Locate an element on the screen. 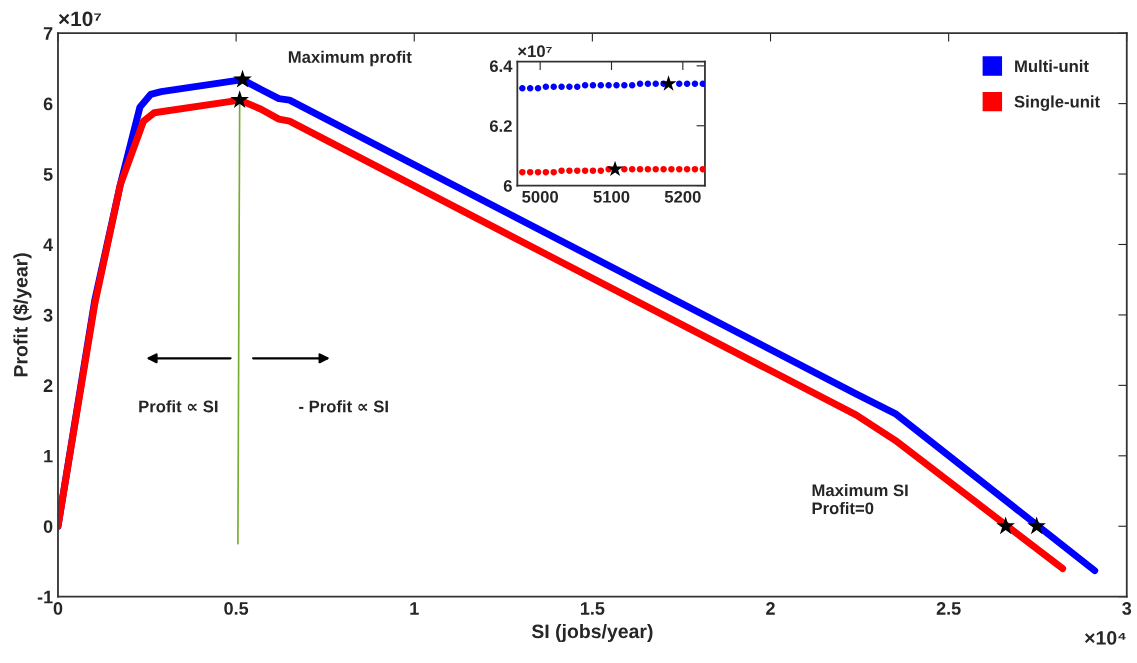 The height and width of the screenshot is (663, 1137). annotation: Profit ∝ SI is located at coordinates (178, 406).